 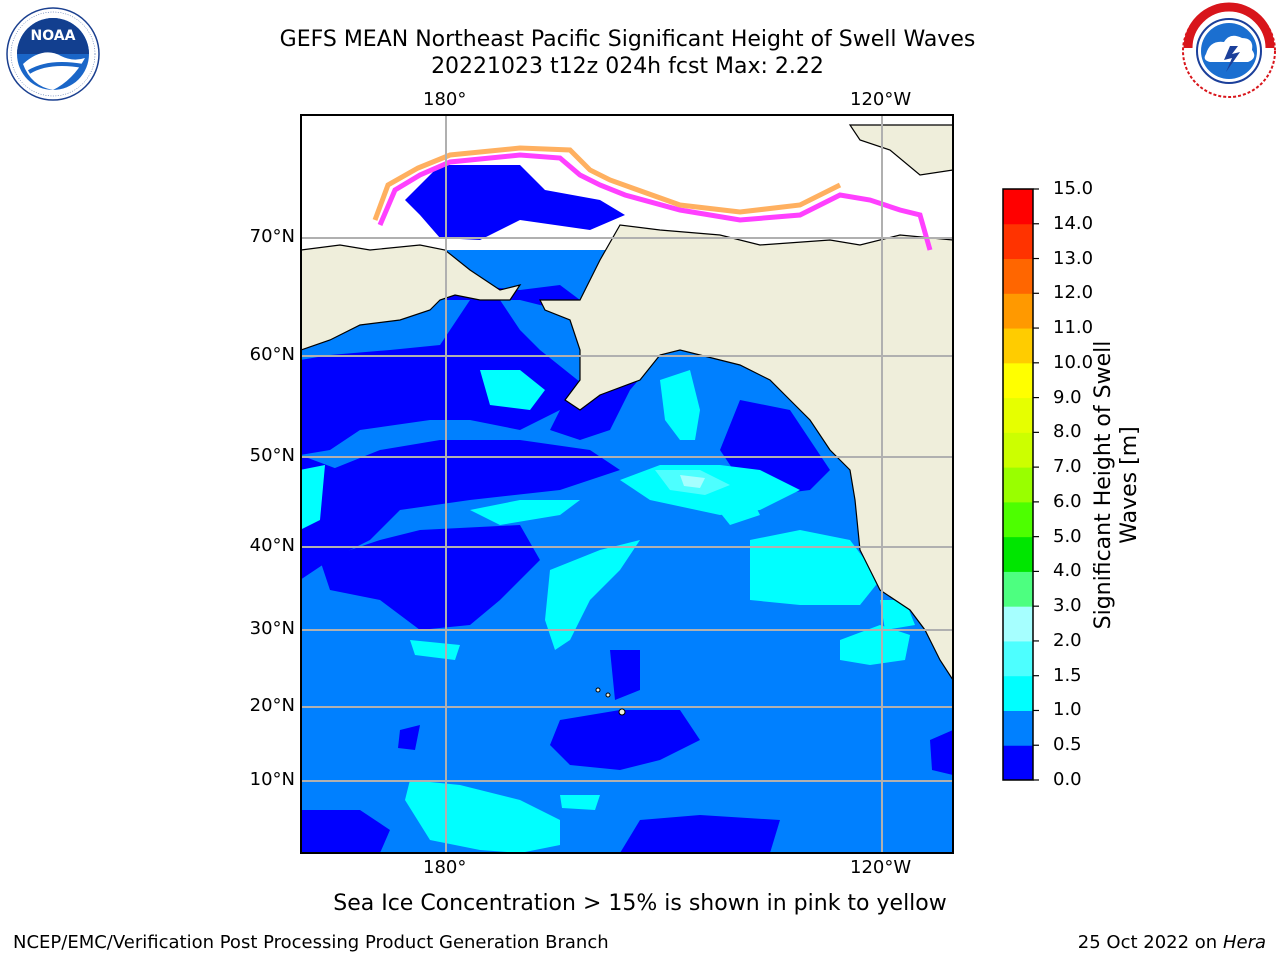 What do you see at coordinates (1244, 942) in the screenshot?
I see `footer-host: Hera` at bounding box center [1244, 942].